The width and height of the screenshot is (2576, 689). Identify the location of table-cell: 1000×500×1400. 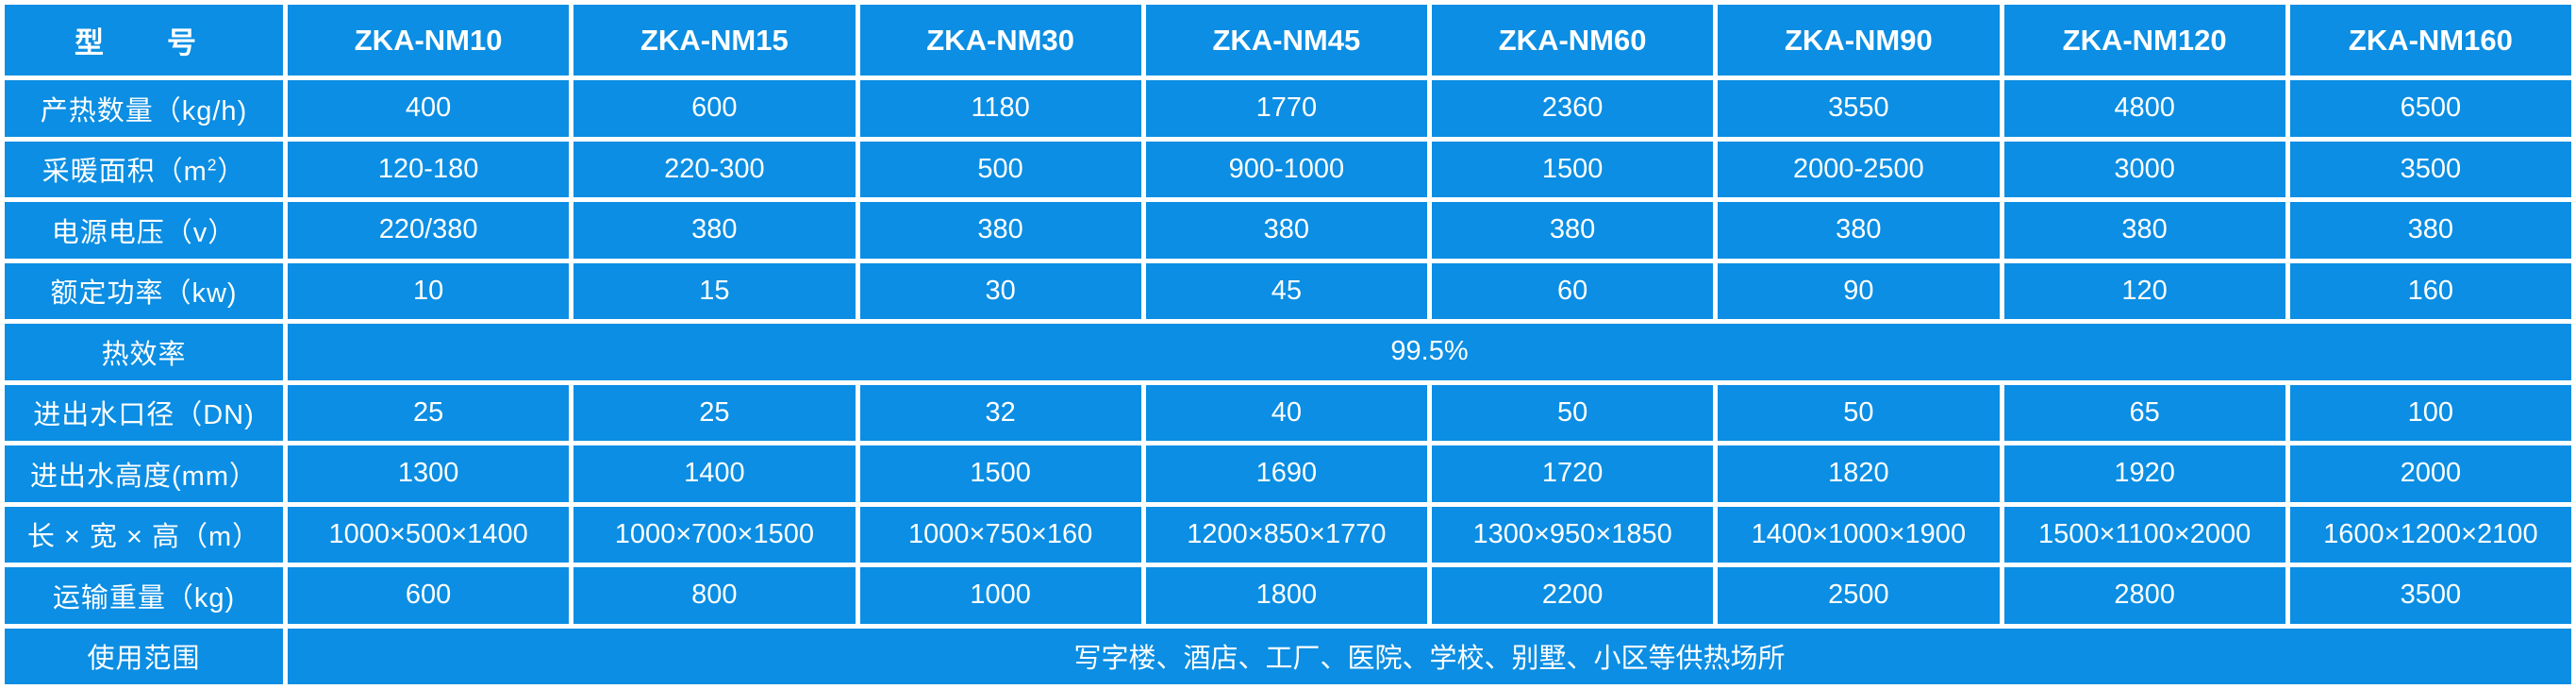
(428, 534).